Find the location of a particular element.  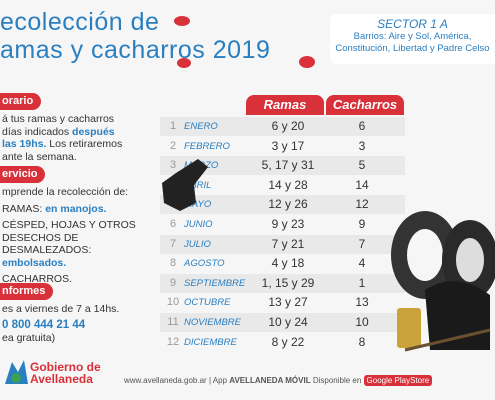

text-line: DESECHOS DE is located at coordinates (40, 237).